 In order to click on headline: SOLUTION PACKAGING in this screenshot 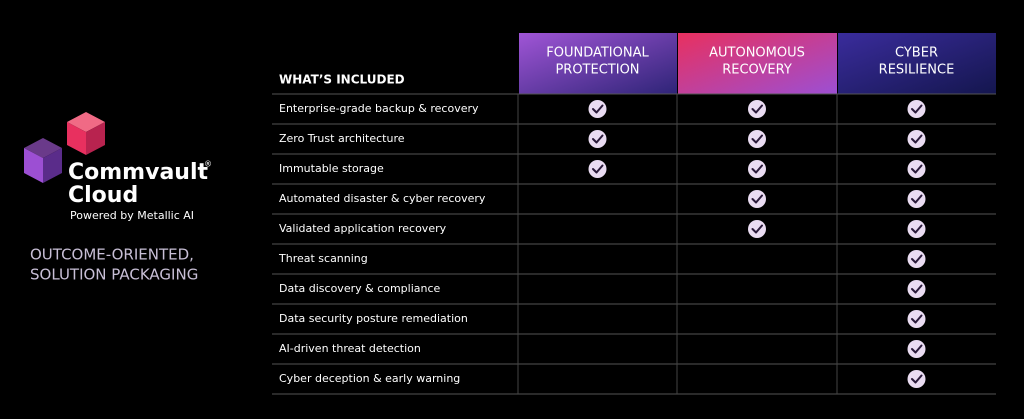, I will do `click(114, 275)`.